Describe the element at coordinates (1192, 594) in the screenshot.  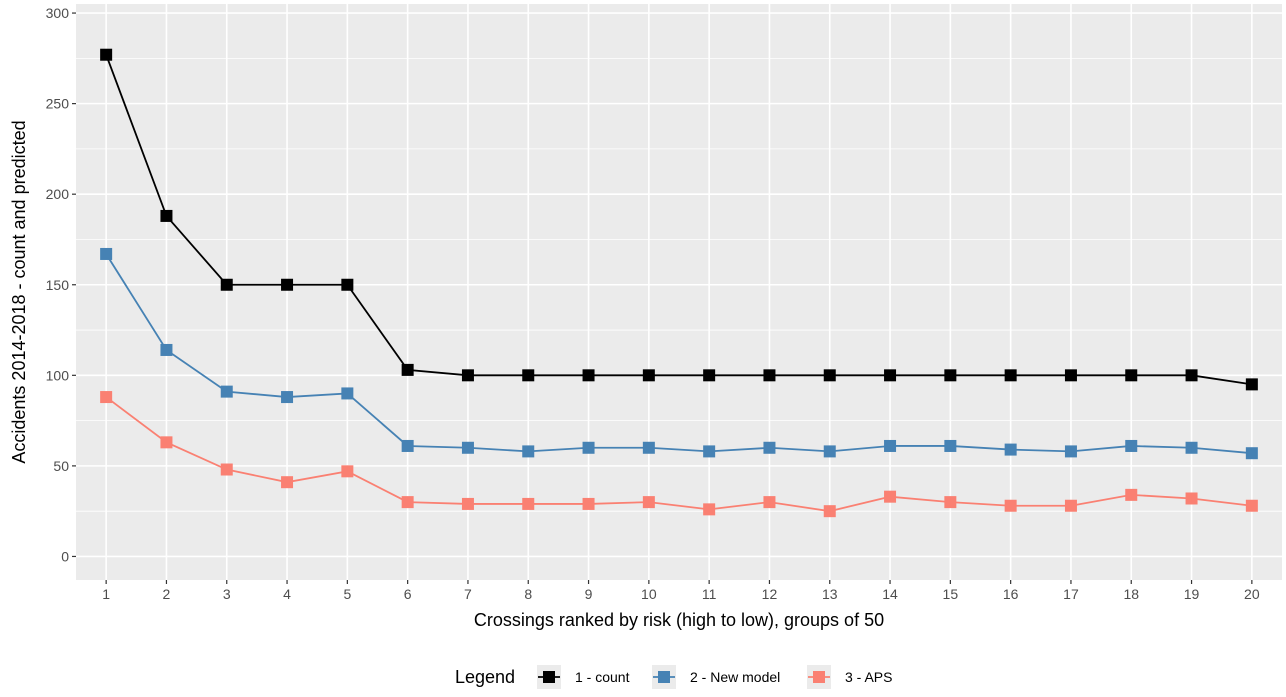
I see `x-tick-label: 19` at that location.